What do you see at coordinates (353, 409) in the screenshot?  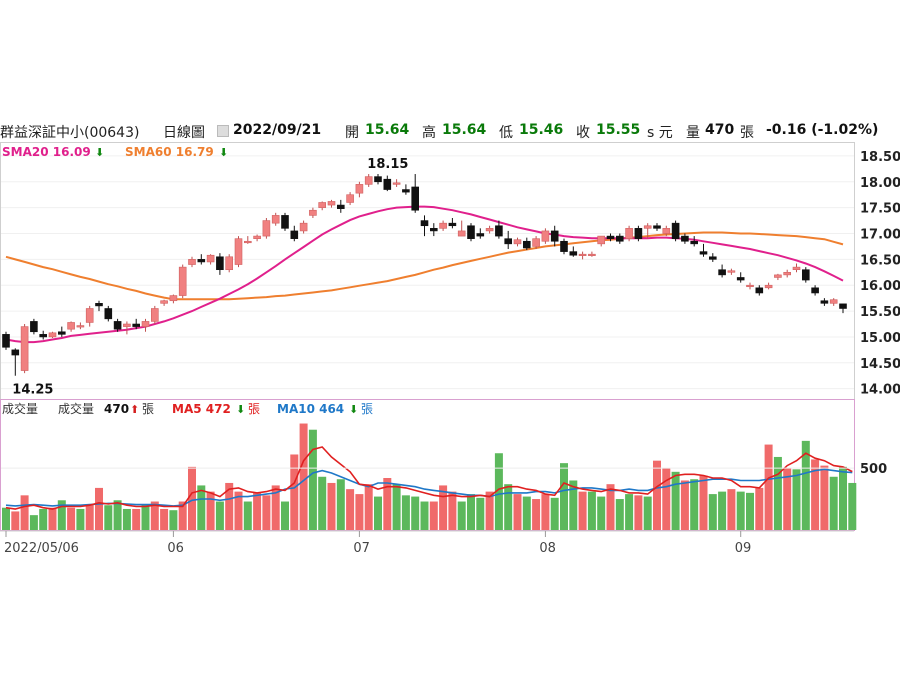 I see `ma10-arrow-icon: ⬇` at bounding box center [353, 409].